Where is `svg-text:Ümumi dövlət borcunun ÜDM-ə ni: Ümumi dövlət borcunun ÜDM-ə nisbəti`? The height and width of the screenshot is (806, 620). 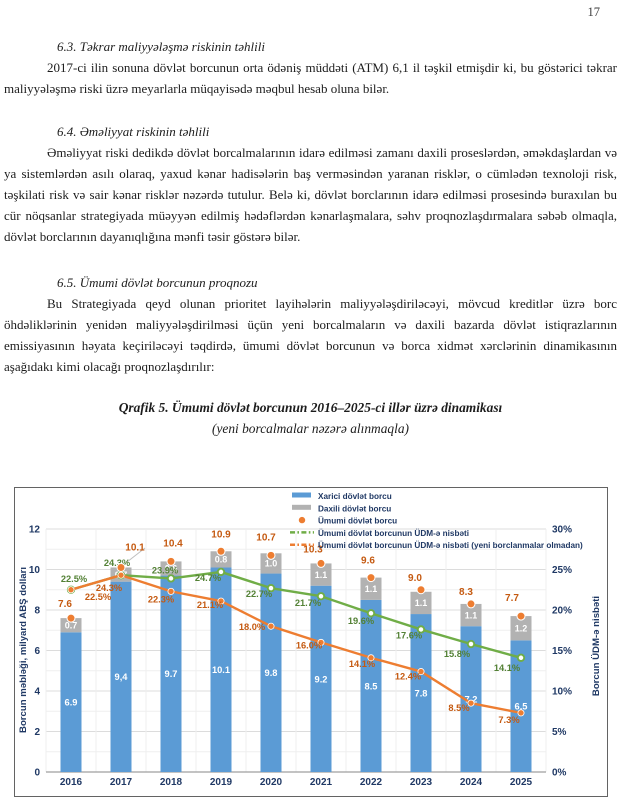 svg-text:Ümumi dövlət borcunun ÜDM-ə ni: Ümumi dövlət borcunun ÜDM-ə nisbəti is located at coordinates (393, 533).